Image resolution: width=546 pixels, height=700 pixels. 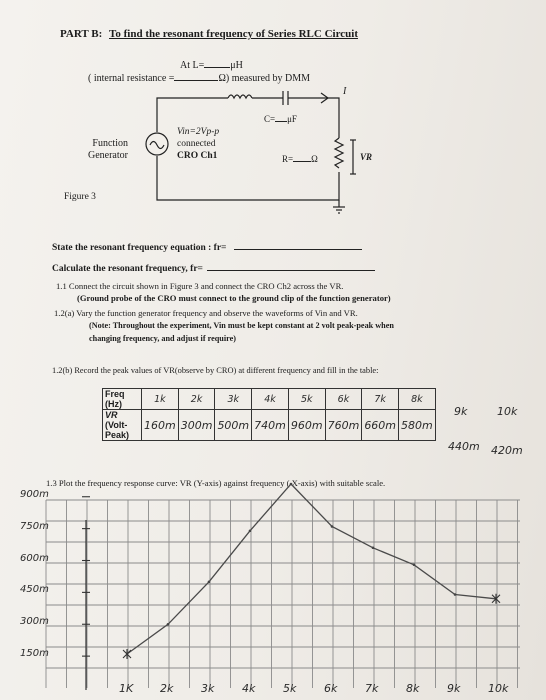 I want to click on vr-value: 300m, so click(x=196, y=425).